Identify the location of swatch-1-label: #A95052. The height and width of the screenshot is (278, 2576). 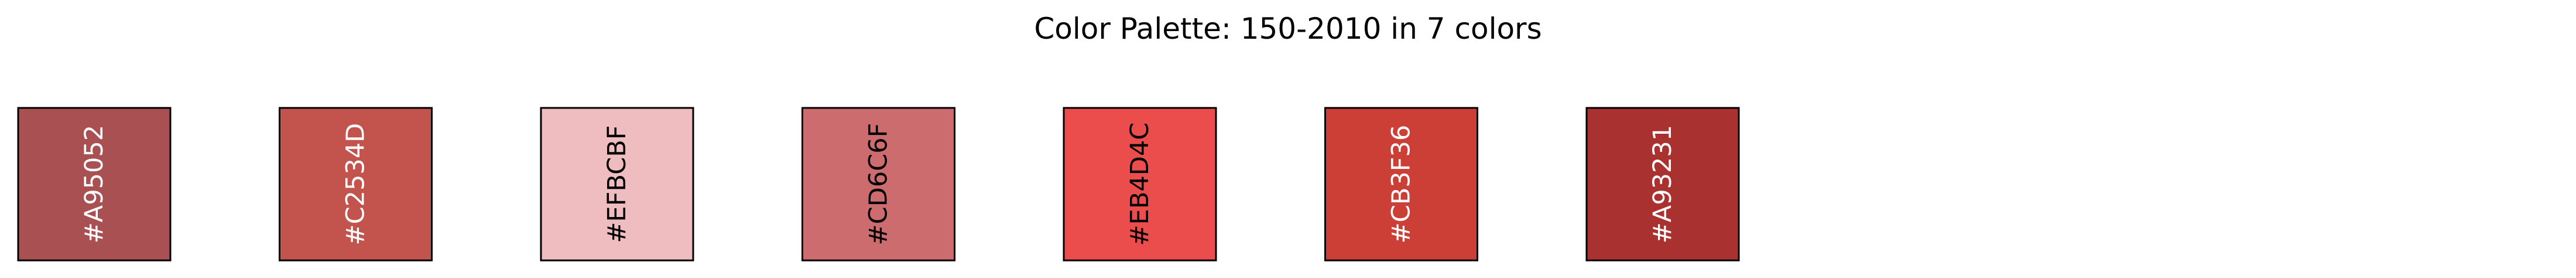
(94, 184).